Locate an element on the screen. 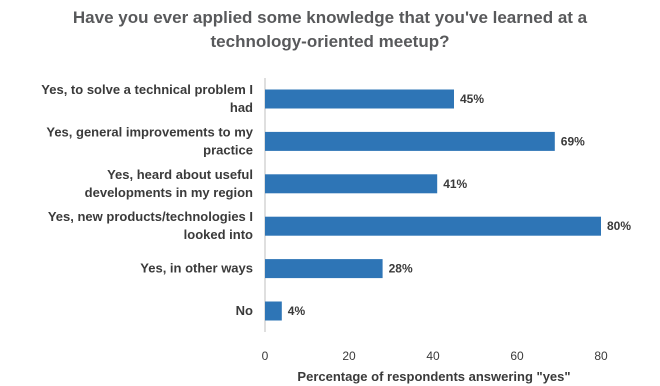 This screenshot has width=660, height=386. category-label-3-1: looked into is located at coordinates (218, 234).